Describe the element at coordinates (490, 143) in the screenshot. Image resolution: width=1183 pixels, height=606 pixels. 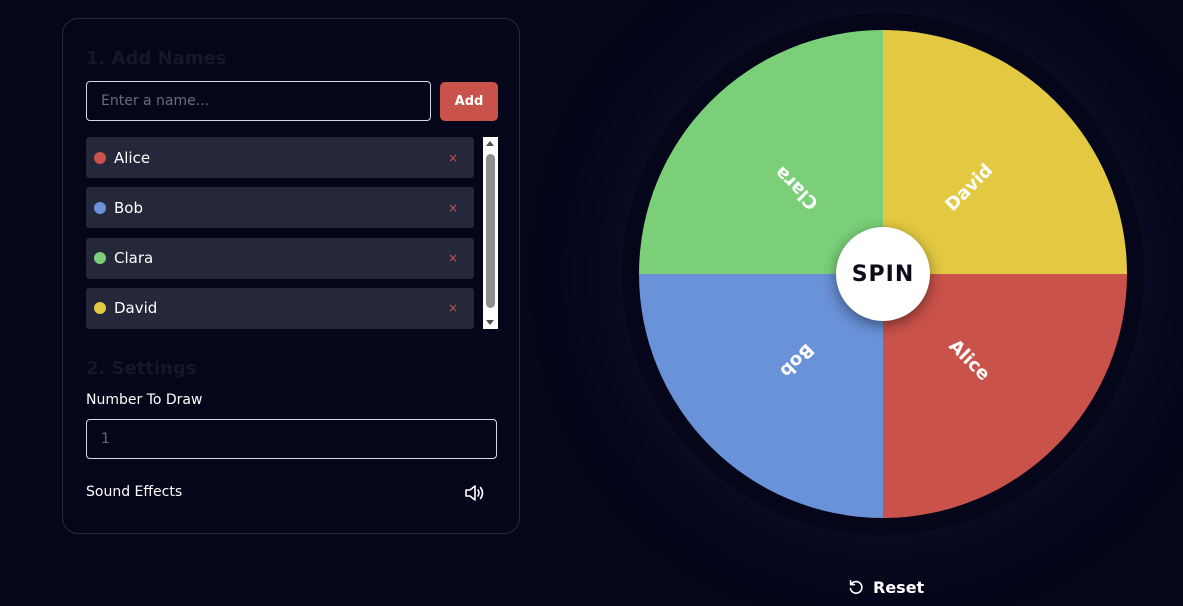
I see `scroll-up-arrow-icon` at that location.